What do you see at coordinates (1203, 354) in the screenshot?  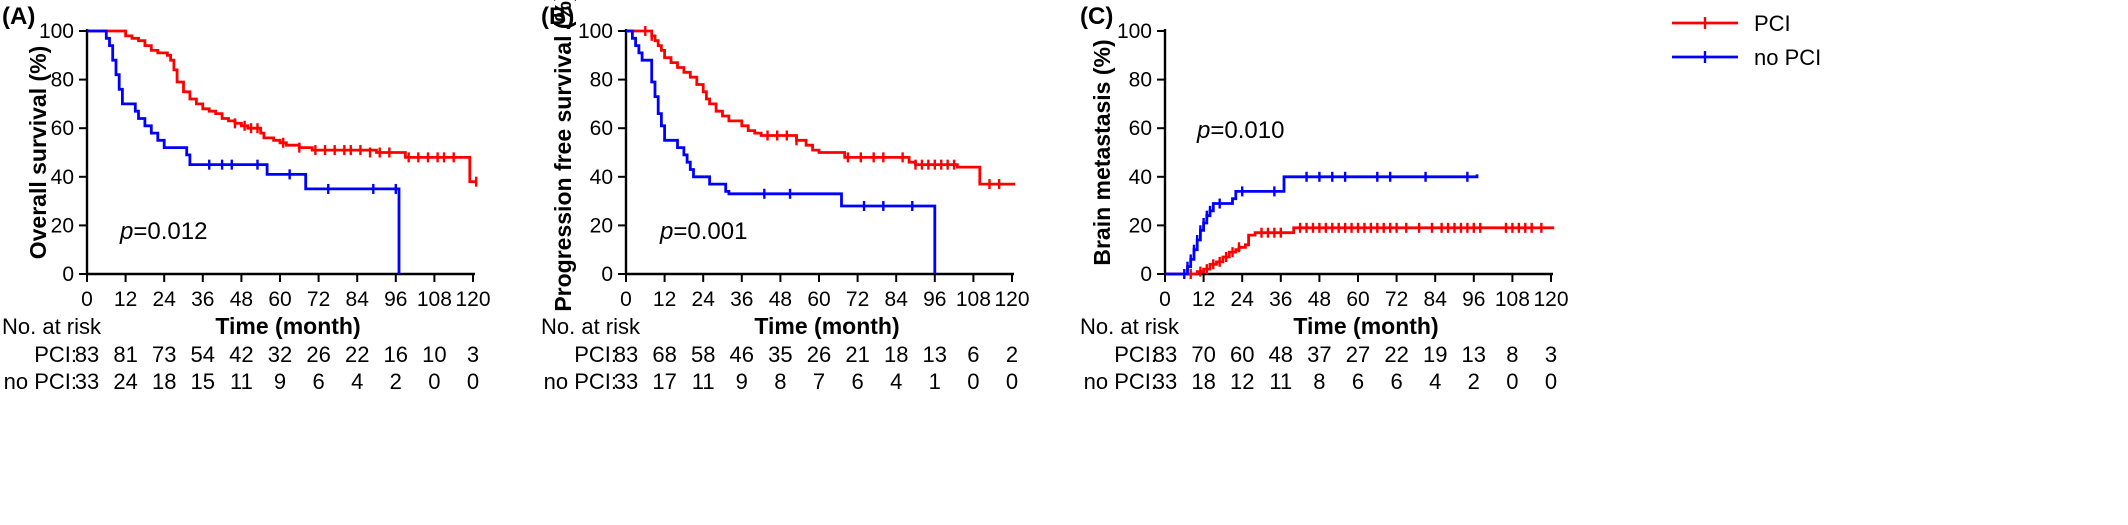 I see `risk-count: 70` at bounding box center [1203, 354].